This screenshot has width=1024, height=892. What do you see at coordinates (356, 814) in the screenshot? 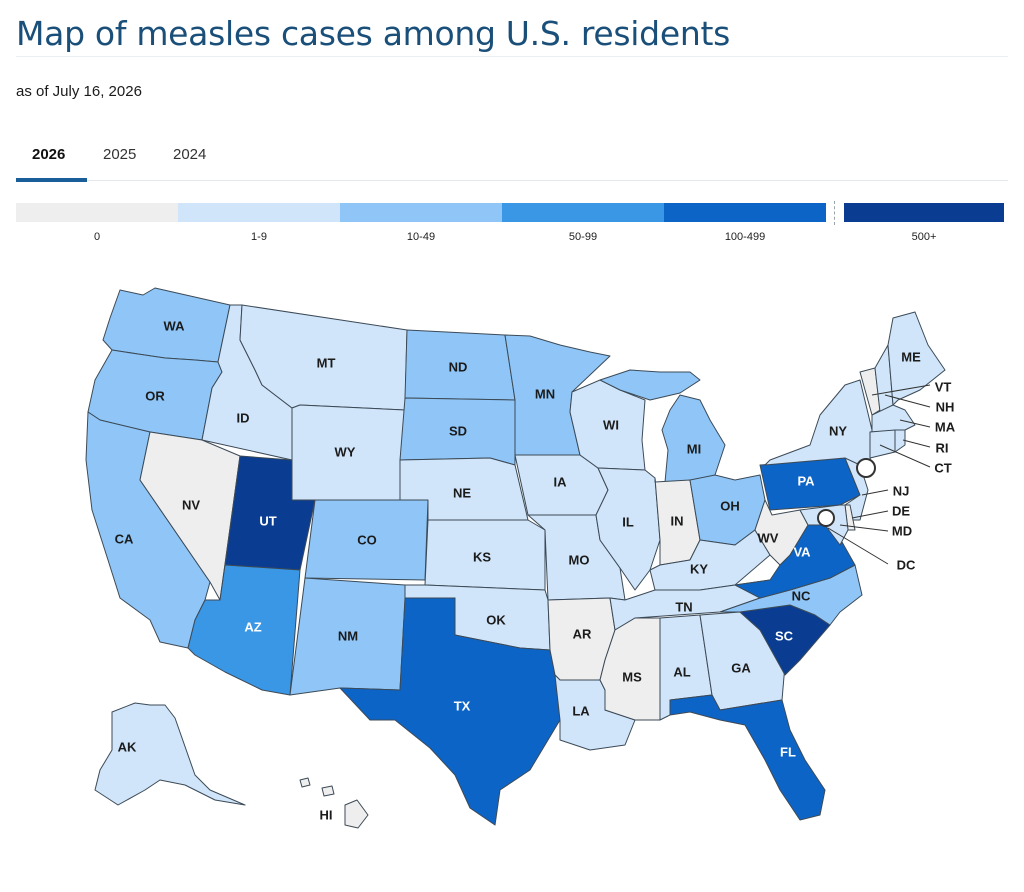
I see `state-hi` at bounding box center [356, 814].